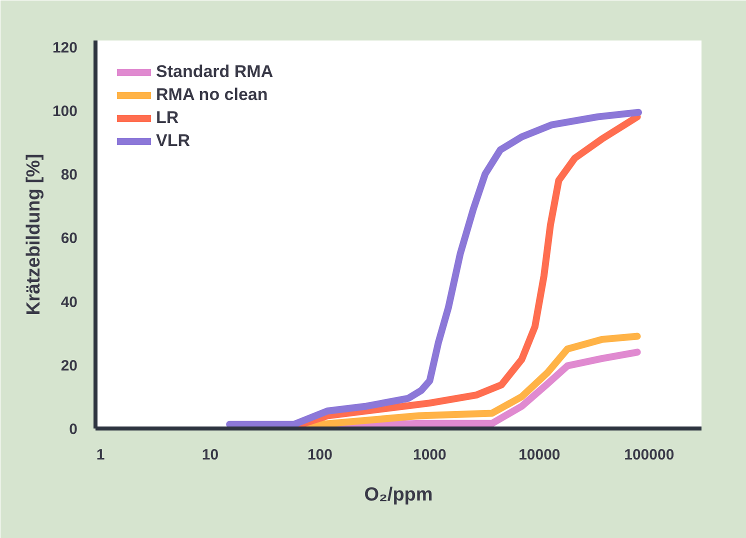 The image size is (746, 538). What do you see at coordinates (33, 235) in the screenshot?
I see `y-axis-title: Krätzebildung [%]` at bounding box center [33, 235].